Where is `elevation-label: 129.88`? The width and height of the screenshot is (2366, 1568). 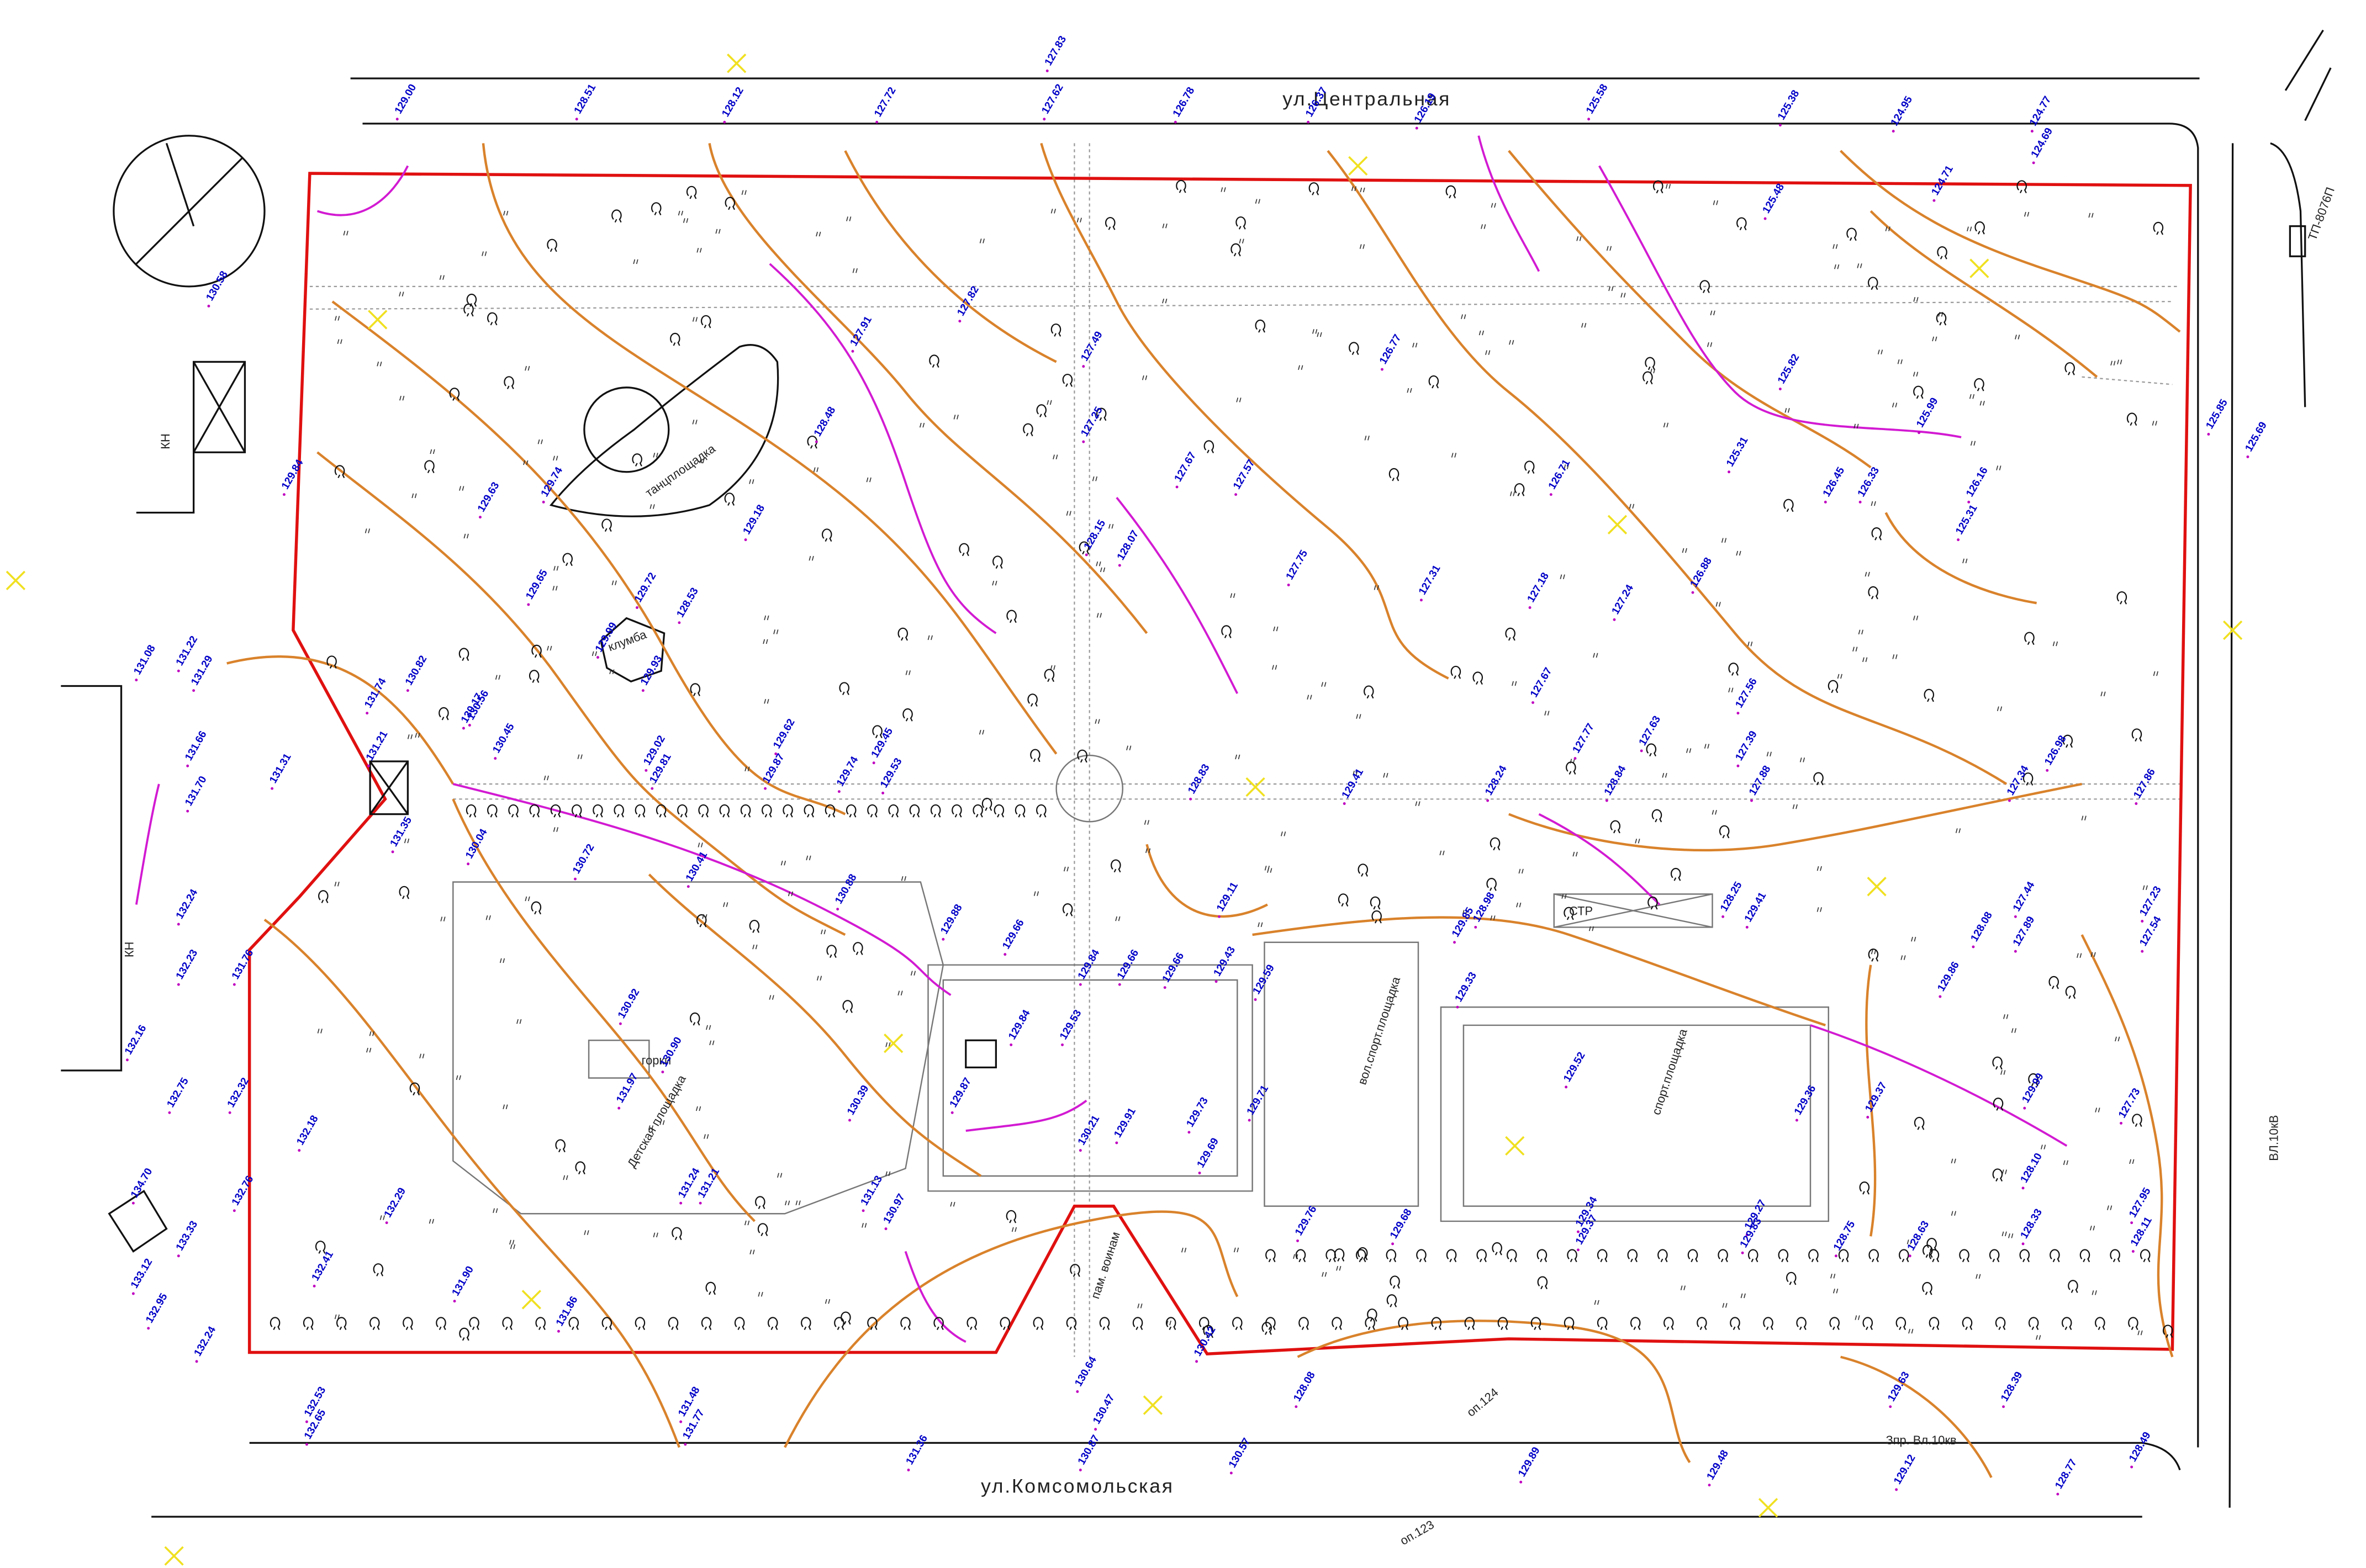
elevation-label: 129.88 is located at coordinates (951, 919).